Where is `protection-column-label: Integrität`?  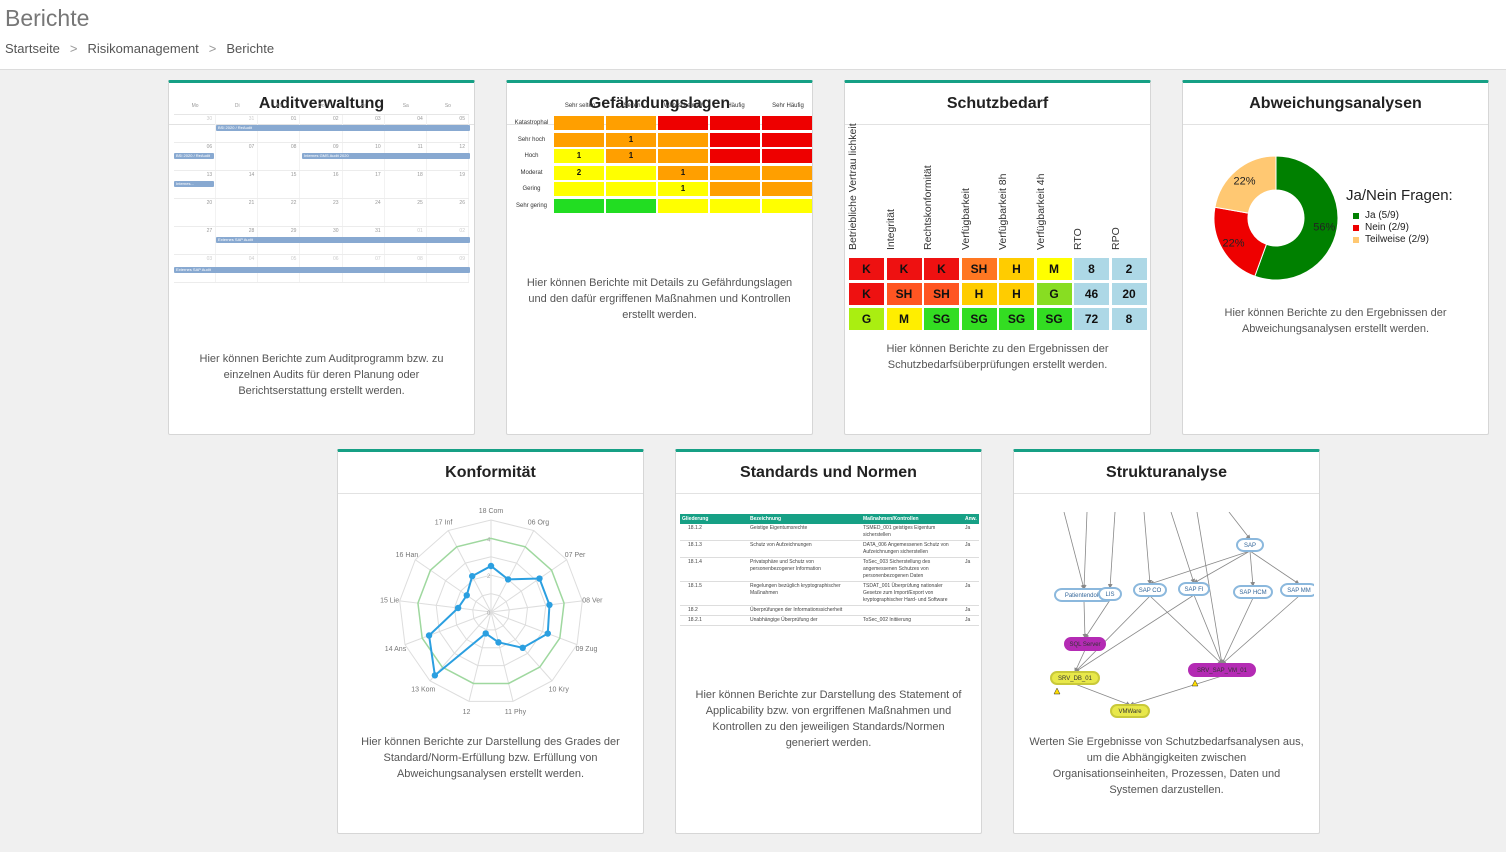 protection-column-label: Integrität is located at coordinates (890, 229).